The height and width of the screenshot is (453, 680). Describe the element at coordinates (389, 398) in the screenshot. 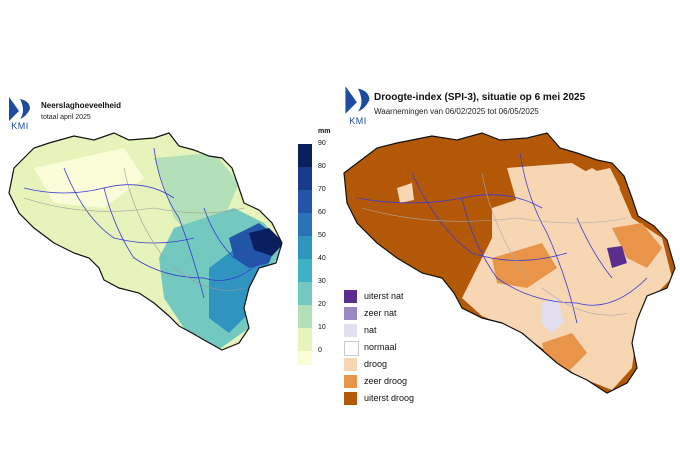

I see `legend-label: uiterst droog` at that location.